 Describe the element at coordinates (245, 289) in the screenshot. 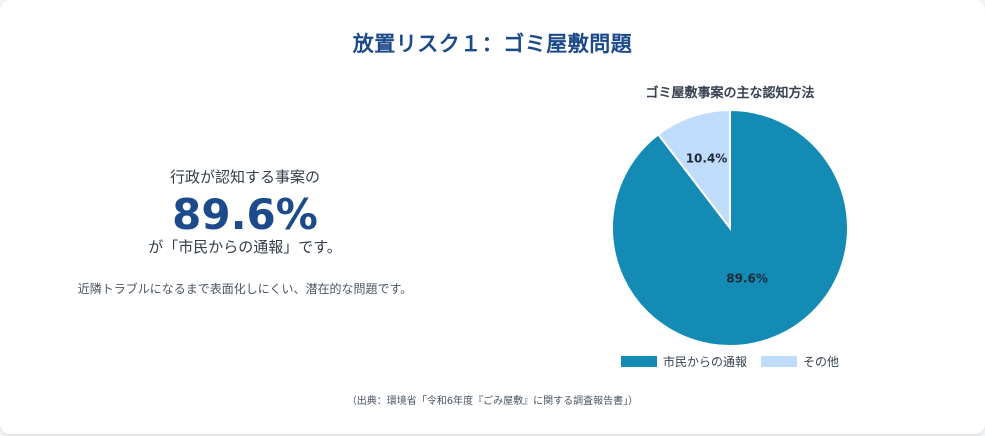

I see `summary-note: 近隣トラブルになるまで表面化しにくい、潜在的な問題です。` at that location.